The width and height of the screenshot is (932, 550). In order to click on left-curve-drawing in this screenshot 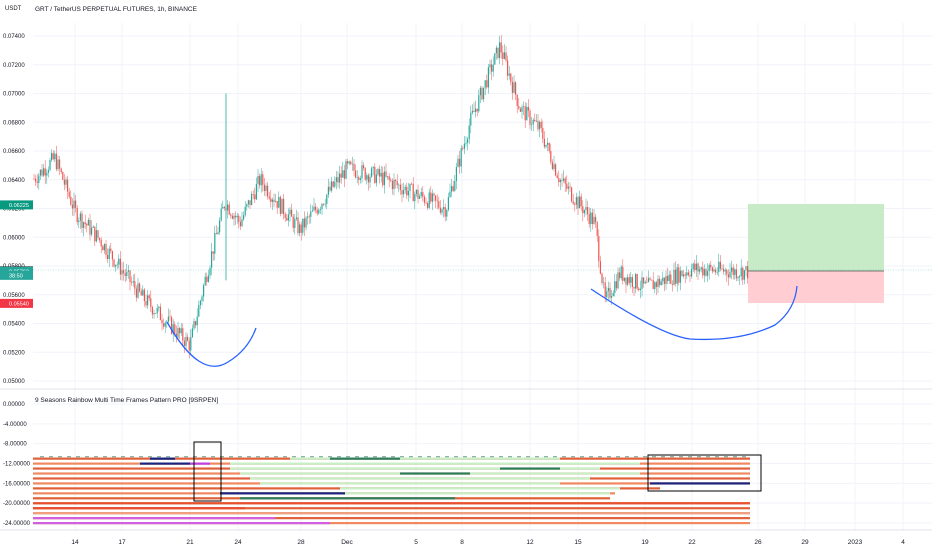, I will do `click(211, 344)`.